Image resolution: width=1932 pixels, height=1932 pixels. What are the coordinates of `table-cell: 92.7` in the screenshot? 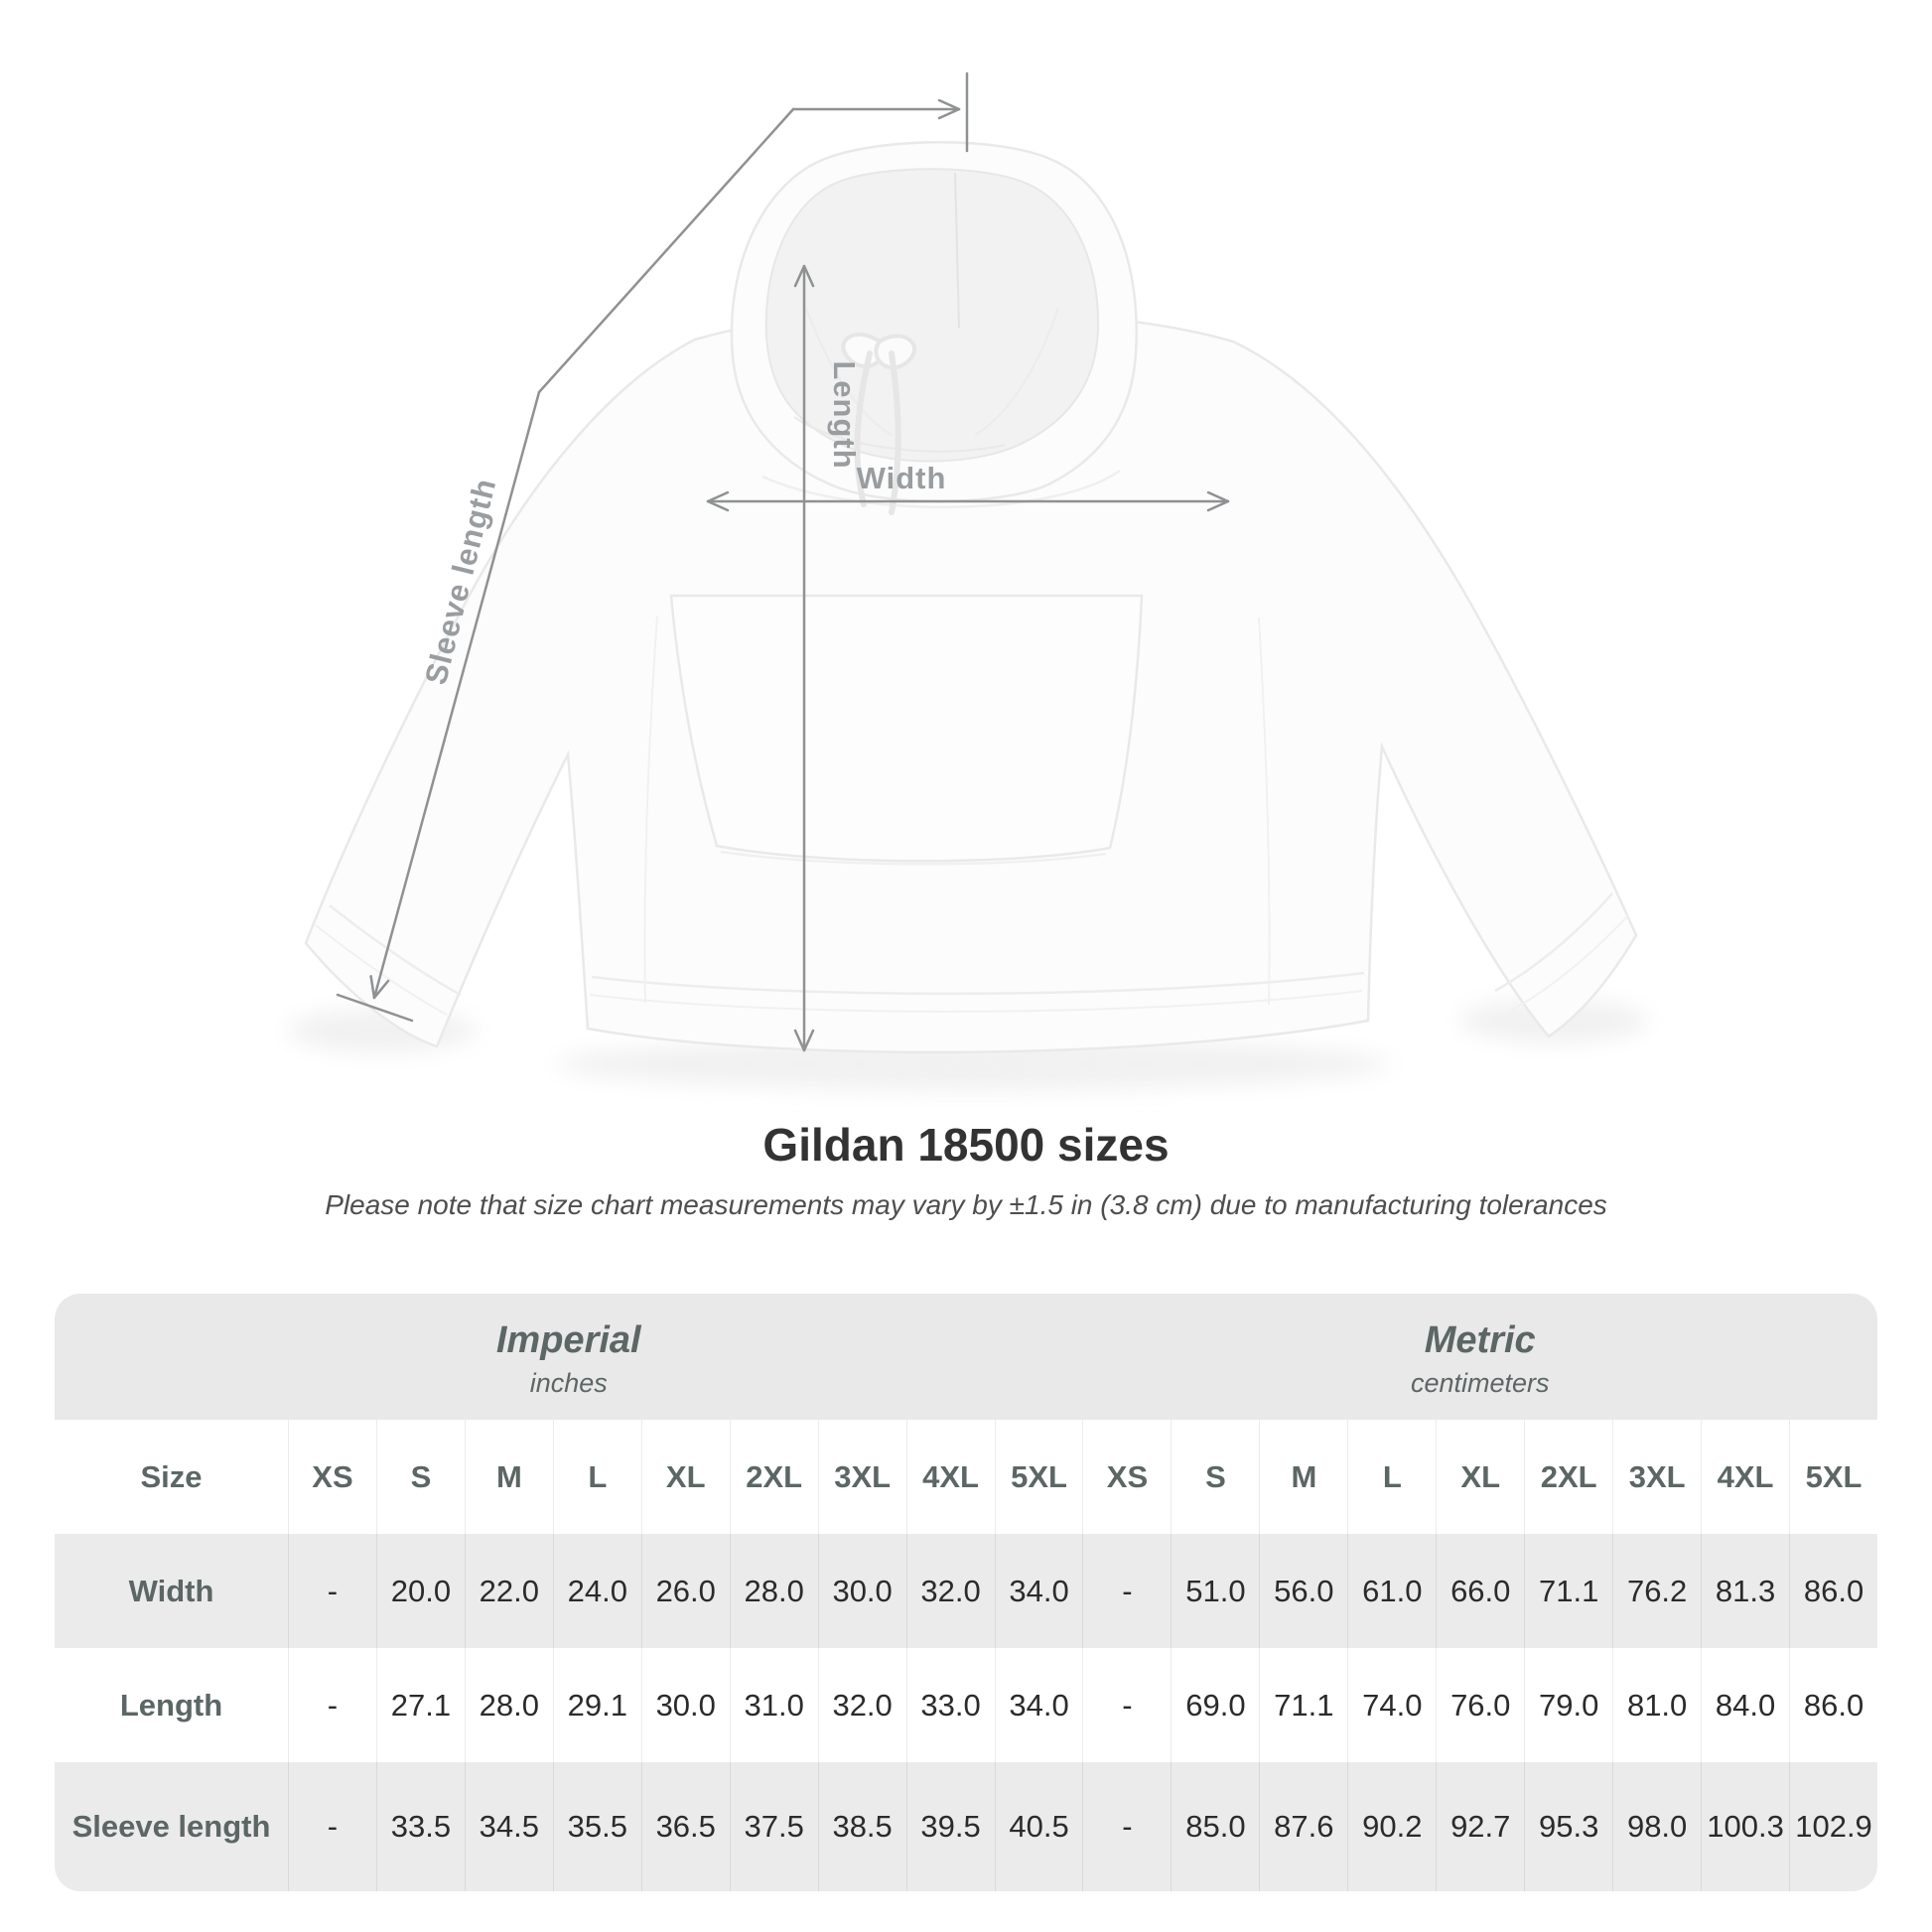 It's located at (1480, 1827).